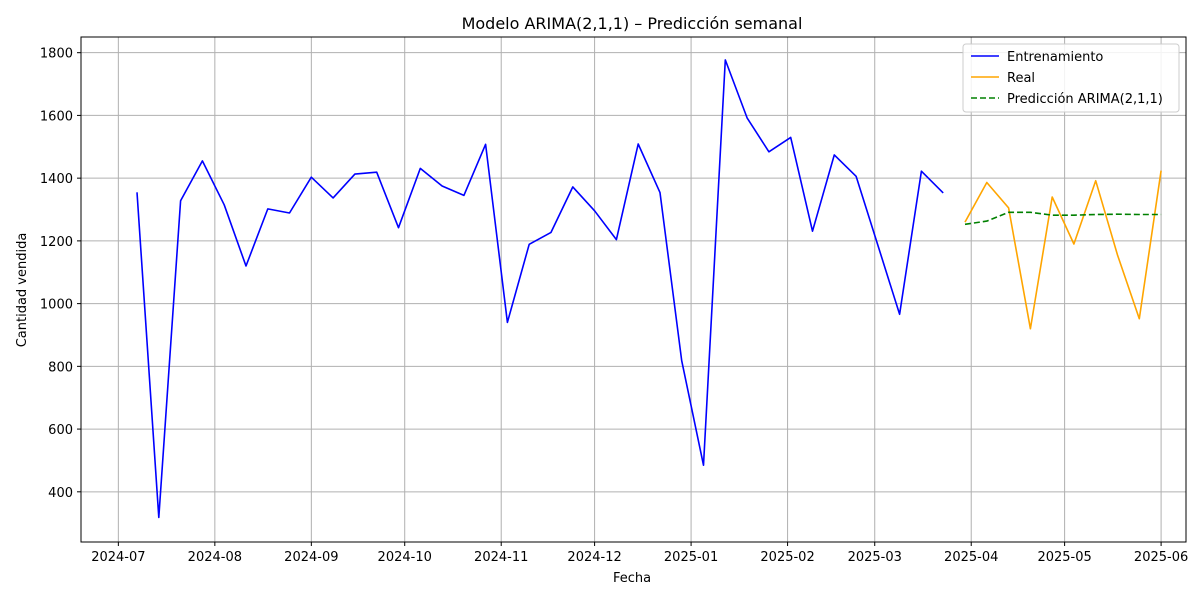  What do you see at coordinates (1064, 557) in the screenshot?
I see `x-tick-label: 2025-05` at bounding box center [1064, 557].